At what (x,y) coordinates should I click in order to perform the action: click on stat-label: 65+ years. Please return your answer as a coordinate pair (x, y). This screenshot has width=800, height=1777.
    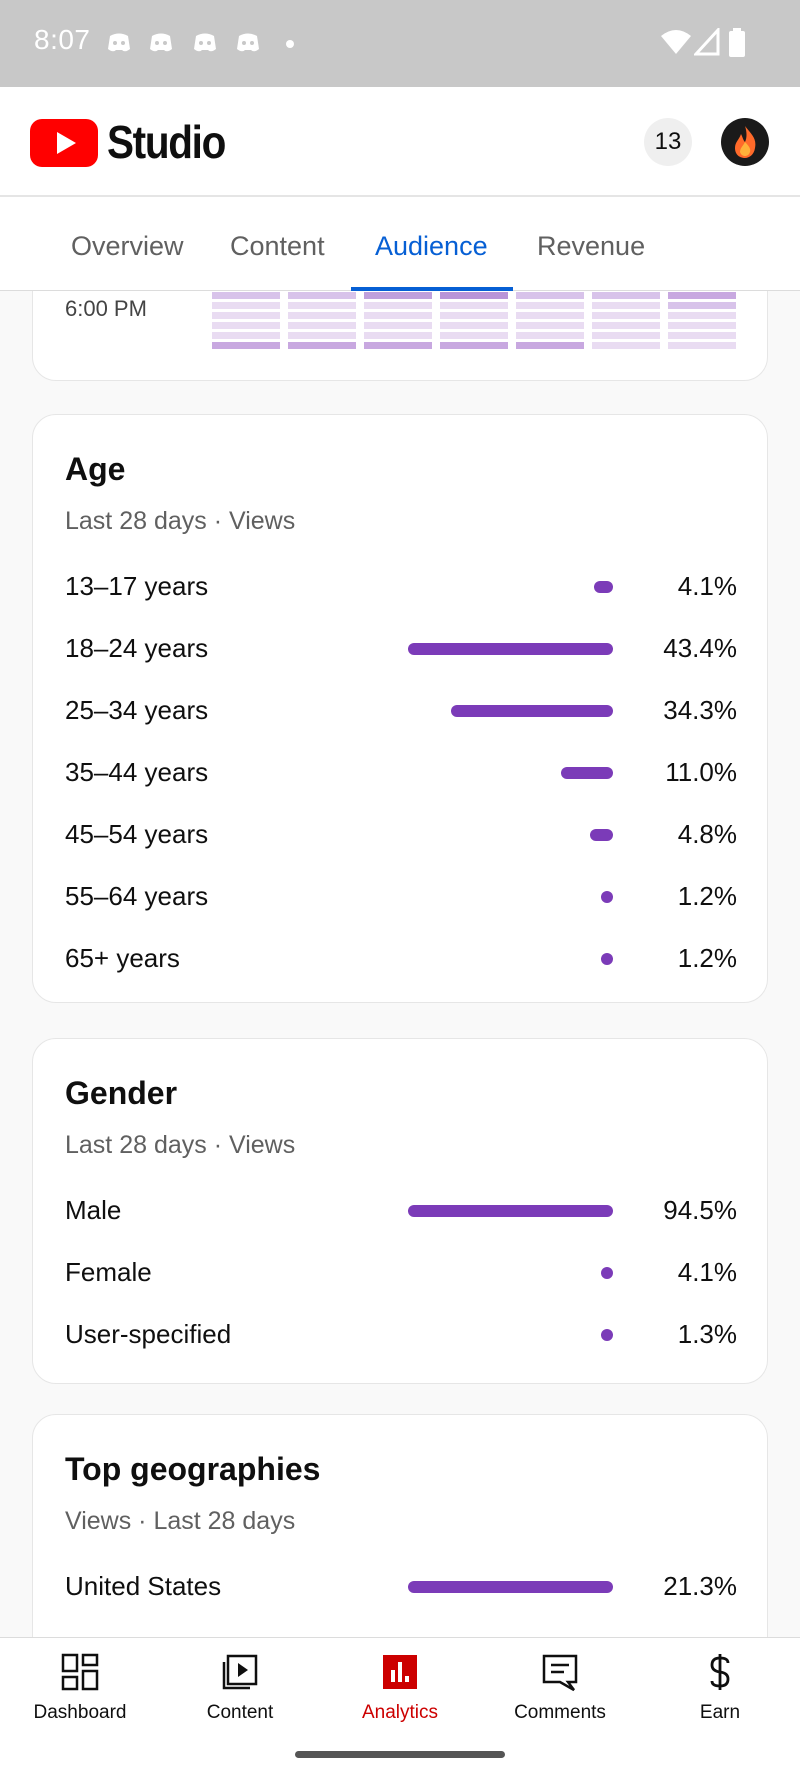
    Looking at the image, I should click on (122, 958).